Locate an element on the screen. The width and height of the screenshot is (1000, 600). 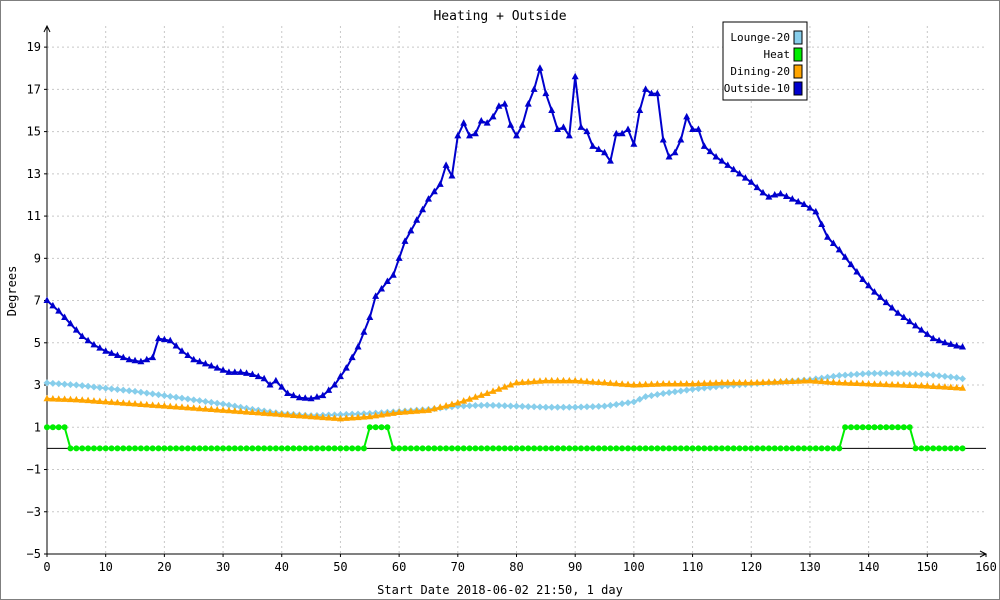
y-tick-label: 11 is located at coordinates (34, 216).